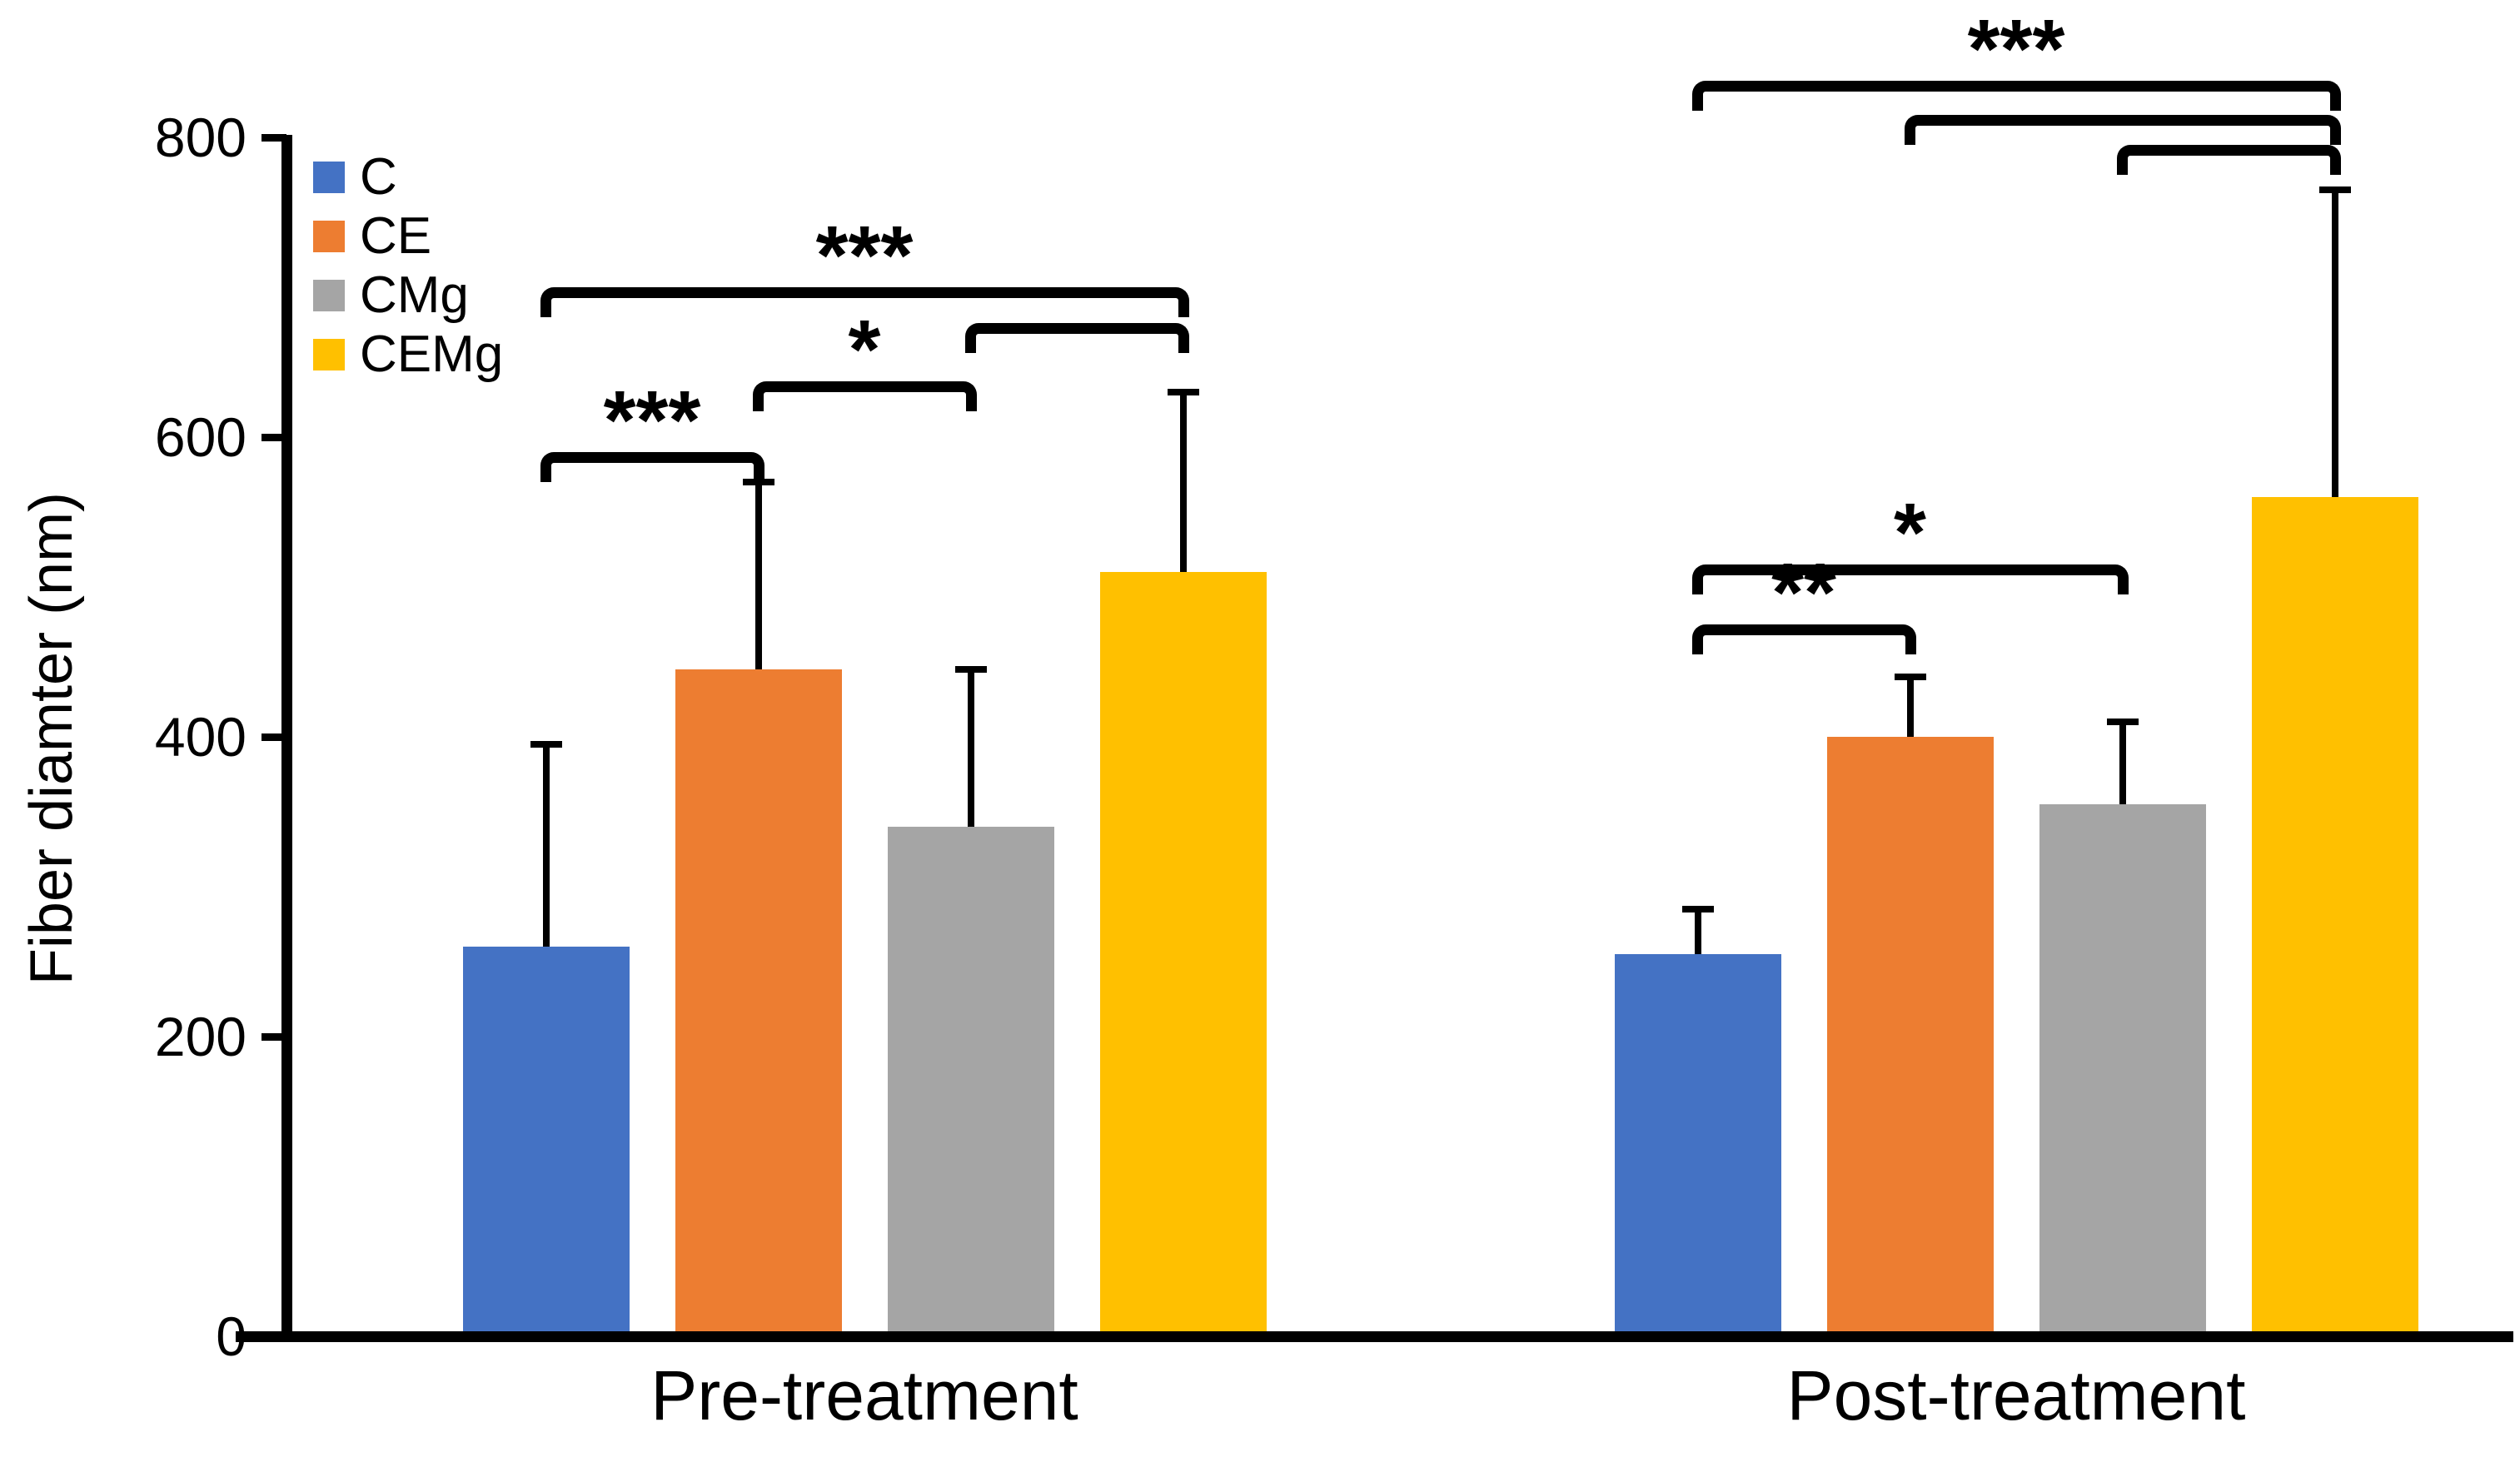  Describe the element at coordinates (652, 467) in the screenshot. I see `significance-bracket-C-CE-Pre-treatment` at that location.